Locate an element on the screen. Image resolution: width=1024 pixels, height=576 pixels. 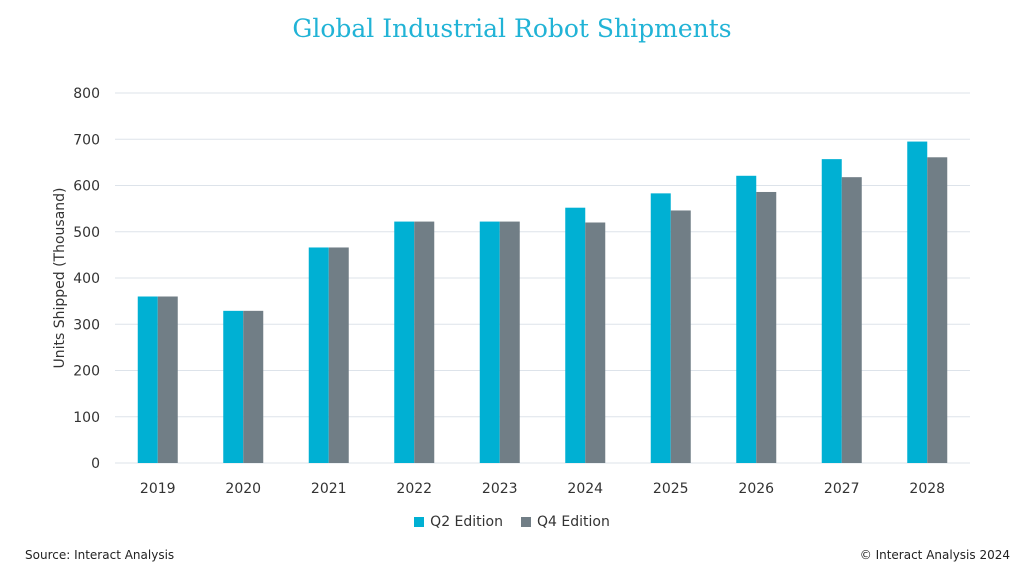
x-tick-label: 2022 is located at coordinates (414, 489).